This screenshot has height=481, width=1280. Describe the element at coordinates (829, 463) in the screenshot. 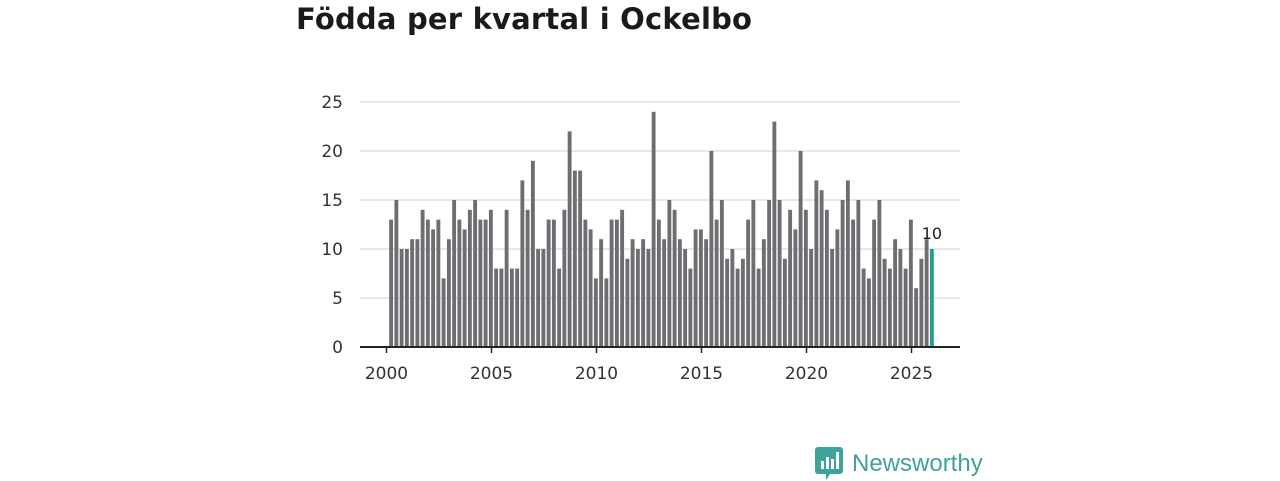

I see `newsworthy-logo-icon` at that location.